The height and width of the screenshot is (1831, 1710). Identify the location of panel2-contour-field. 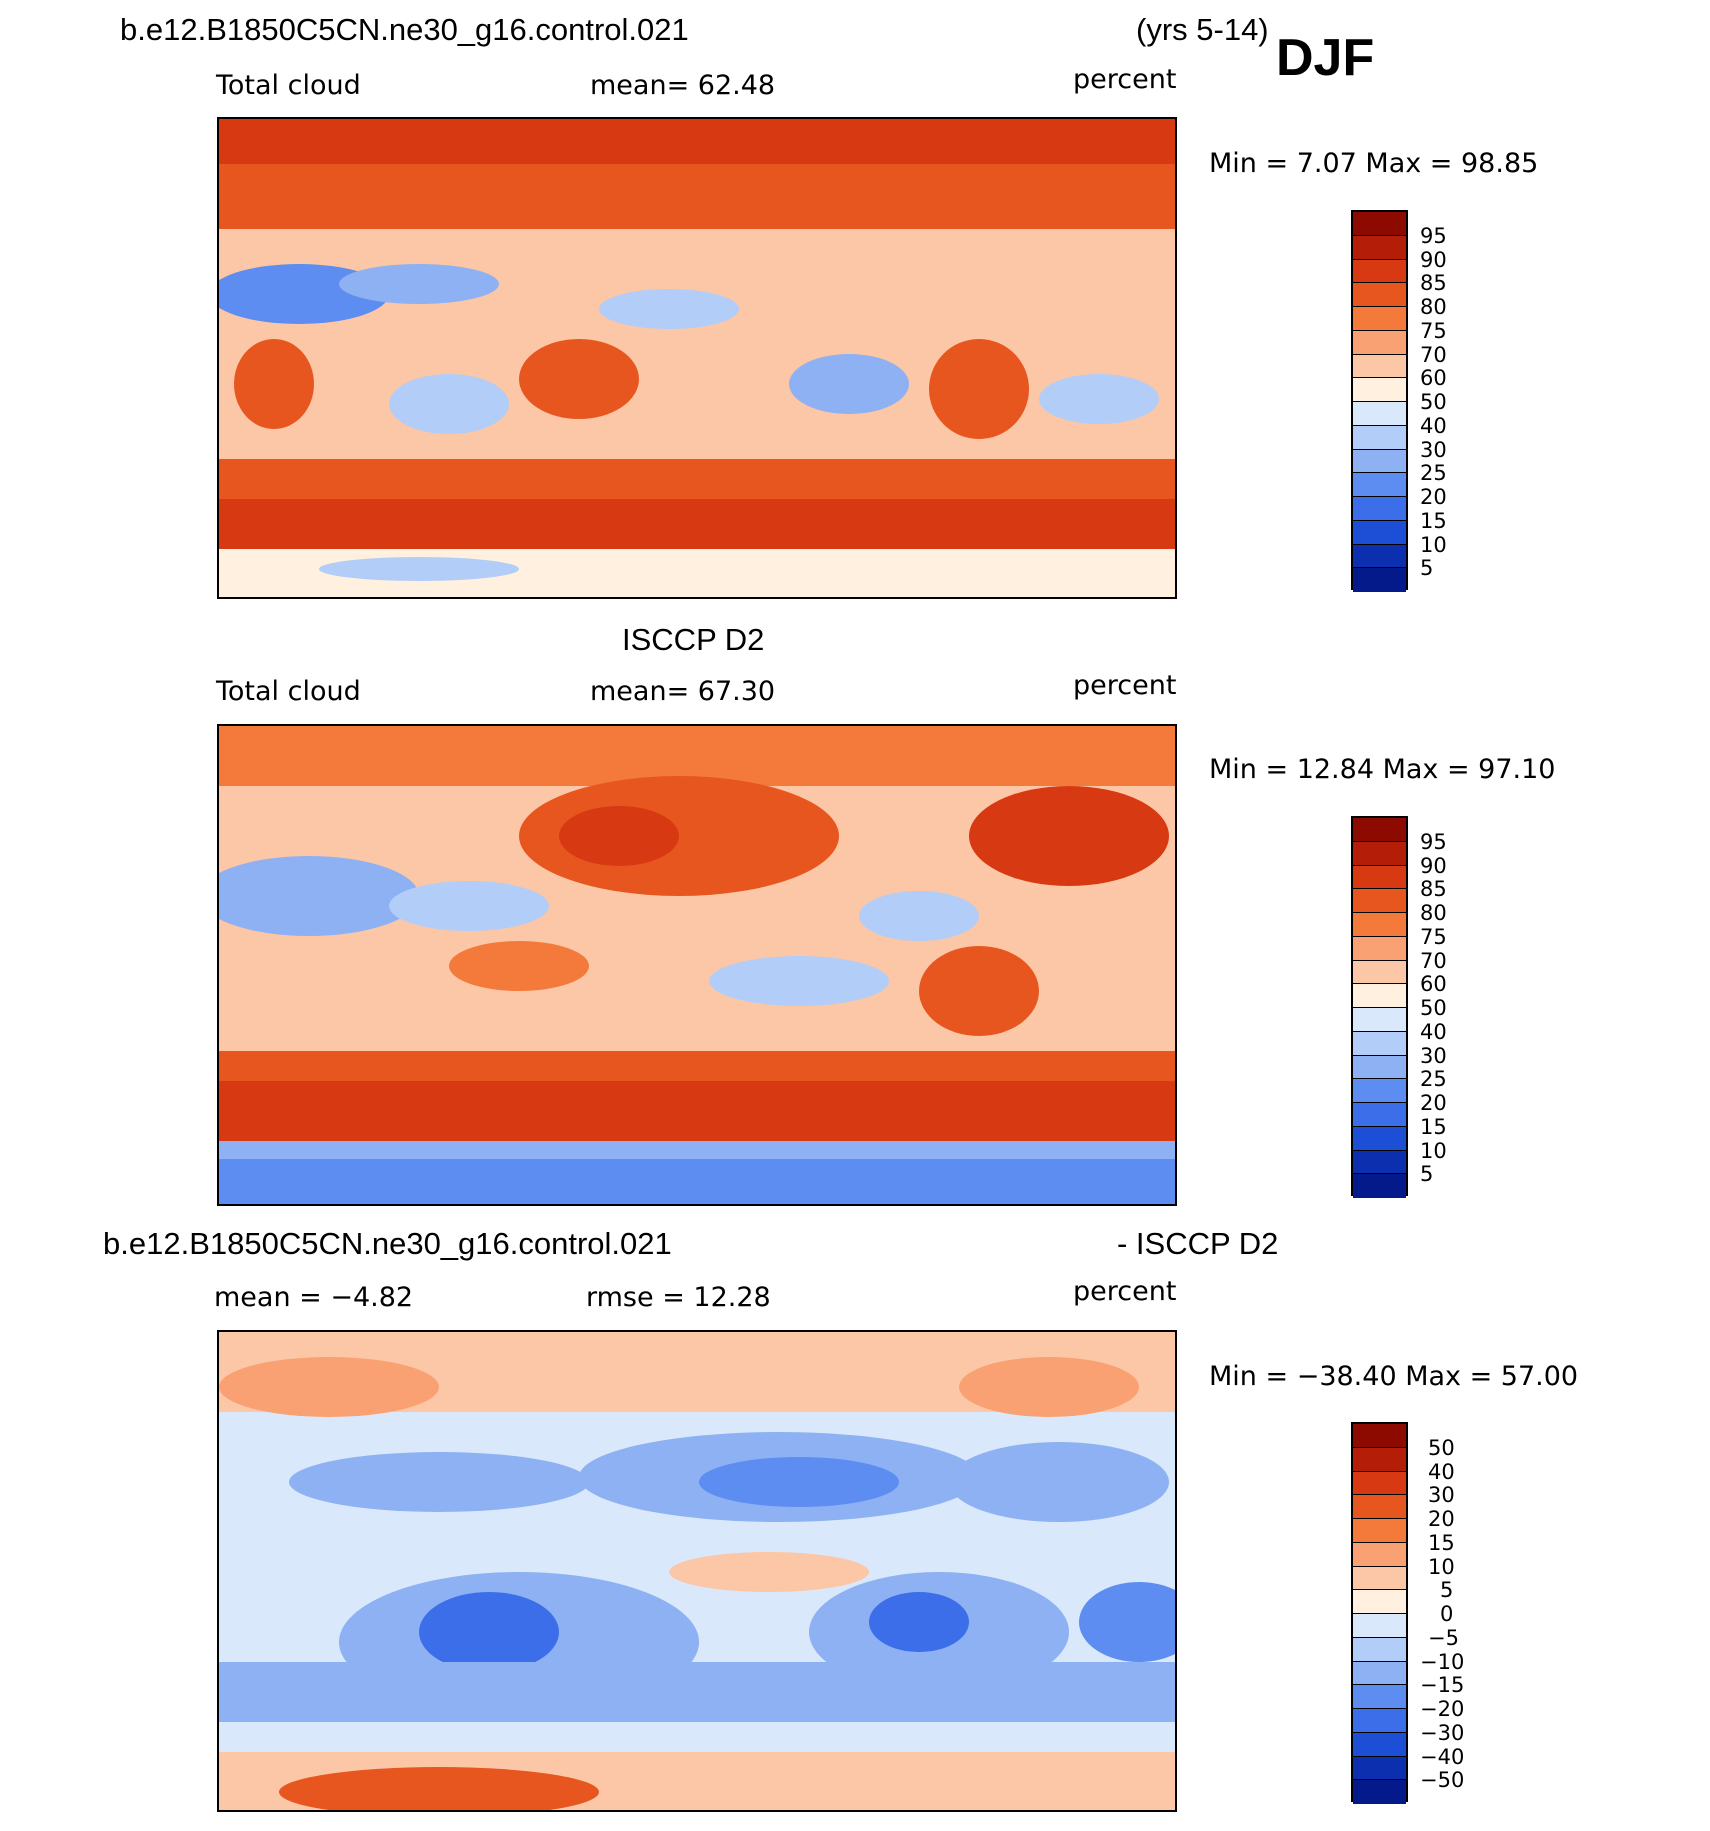
(697, 965).